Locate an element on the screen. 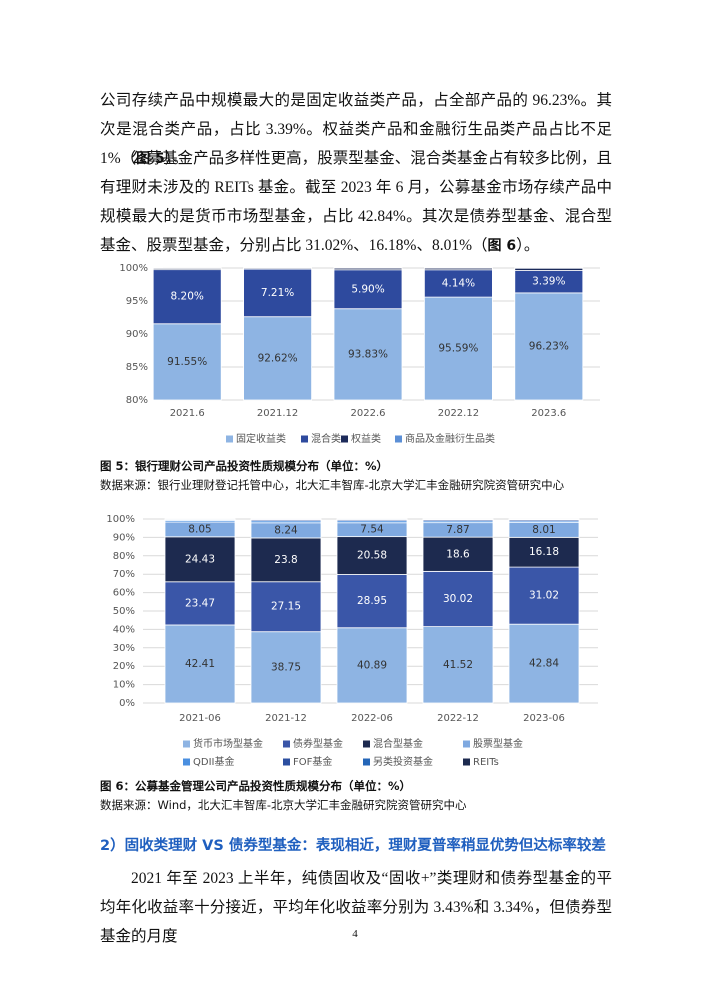 Image resolution: width=710 pixels, height=1004 pixels. data-label: 4.14% is located at coordinates (458, 283).